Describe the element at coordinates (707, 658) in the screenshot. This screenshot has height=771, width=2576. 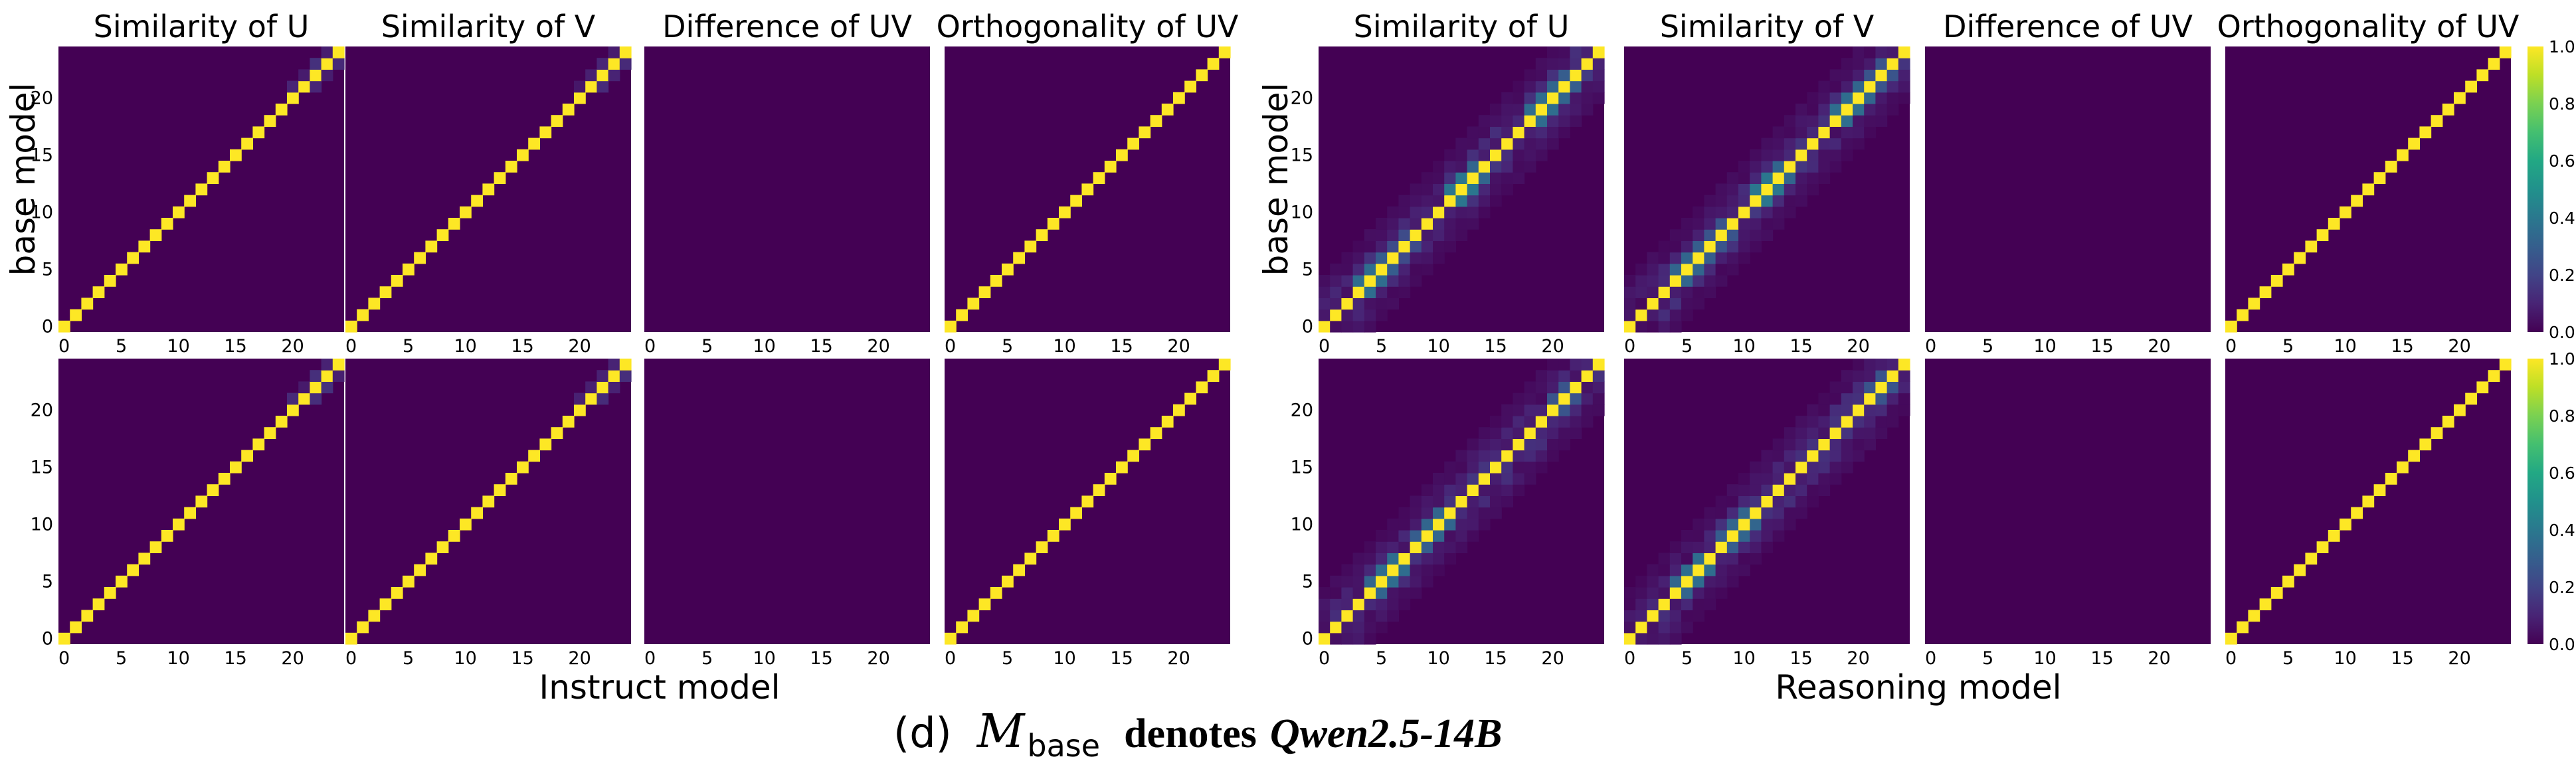
I see `x-tick-label: 5` at that location.